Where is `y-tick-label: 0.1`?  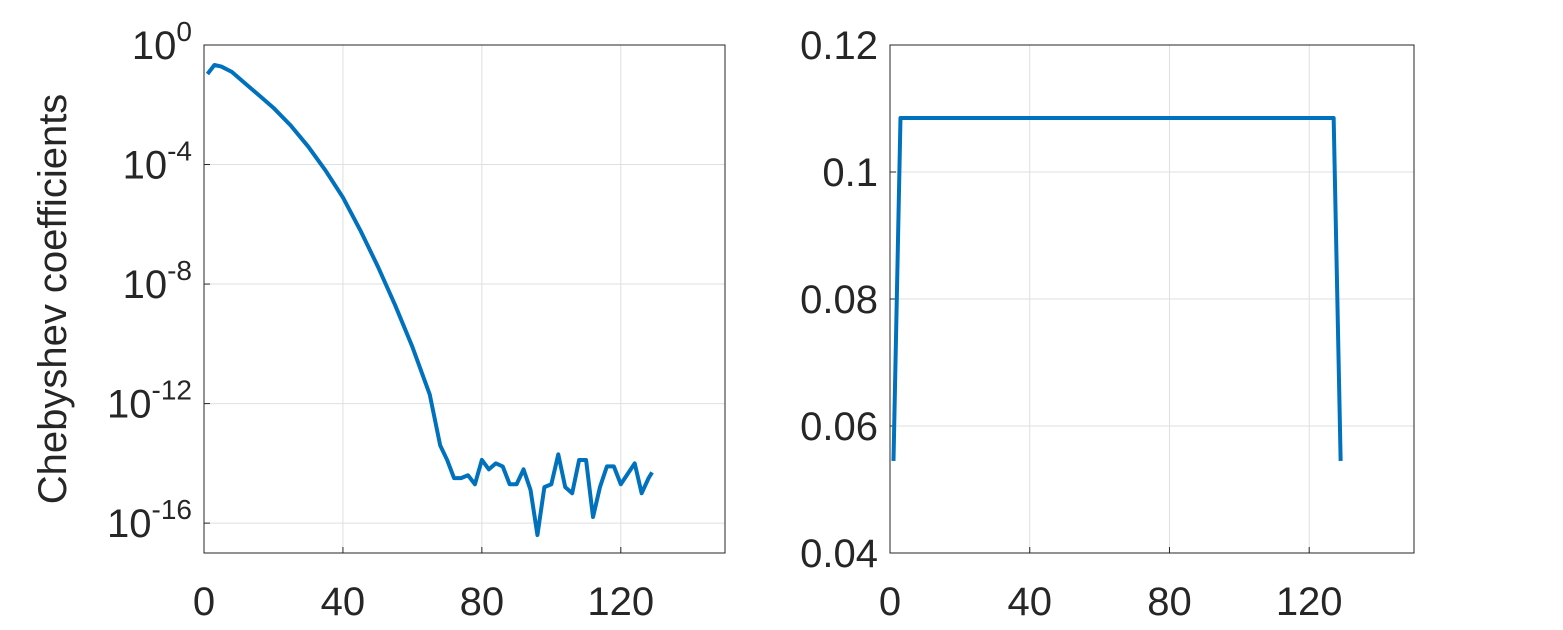 y-tick-label: 0.1 is located at coordinates (850, 173).